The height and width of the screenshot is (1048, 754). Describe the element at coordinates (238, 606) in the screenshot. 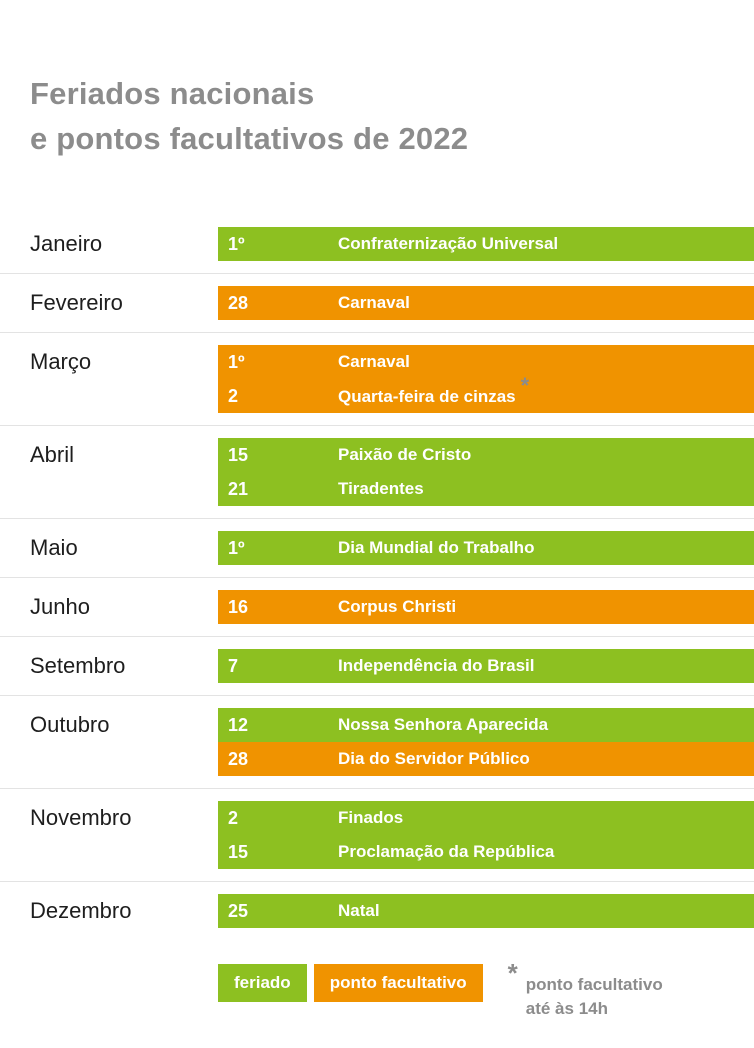

I see `holiday-day: 16` at that location.